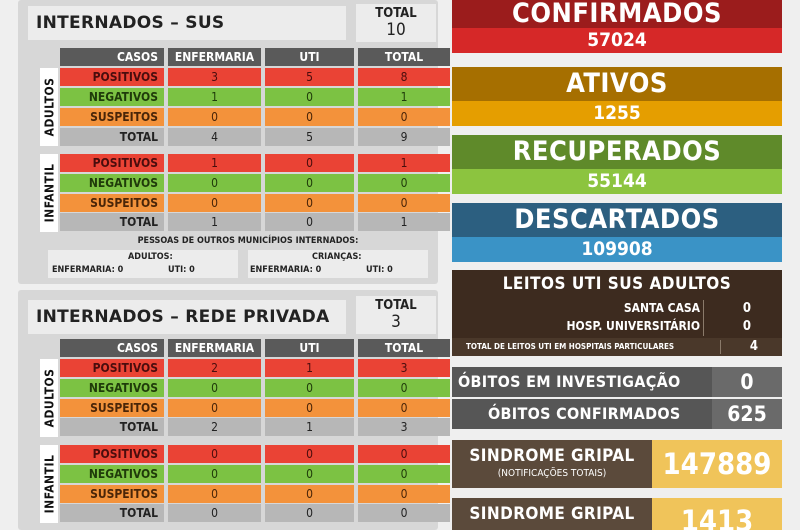 This screenshot has width=800, height=530. Describe the element at coordinates (143, 264) in the screenshot. I see `outros-adultos-box` at that location.